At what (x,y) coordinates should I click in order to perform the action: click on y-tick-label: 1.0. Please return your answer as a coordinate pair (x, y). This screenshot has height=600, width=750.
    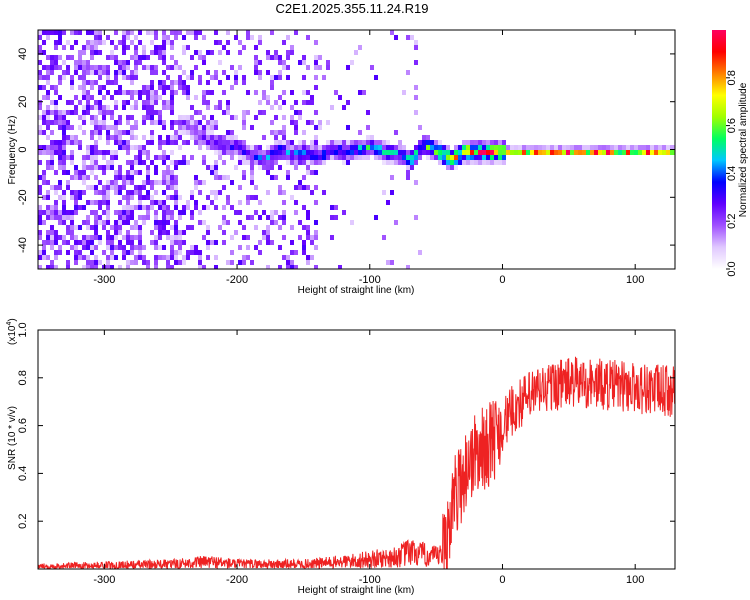
    Looking at the image, I should click on (23, 329).